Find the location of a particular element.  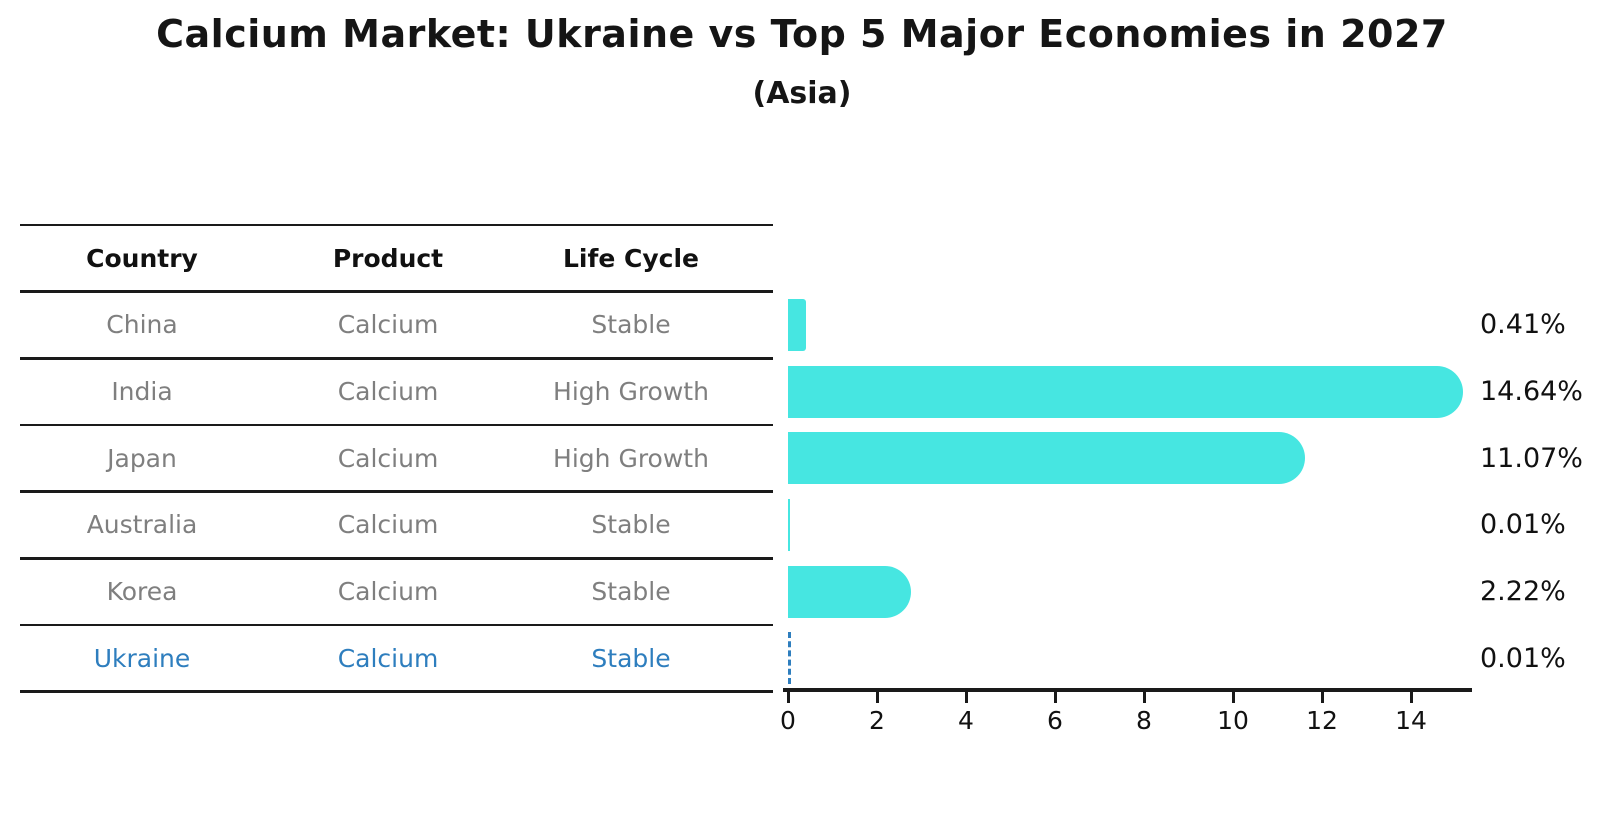

value-label: 11.07% is located at coordinates (1531, 458).